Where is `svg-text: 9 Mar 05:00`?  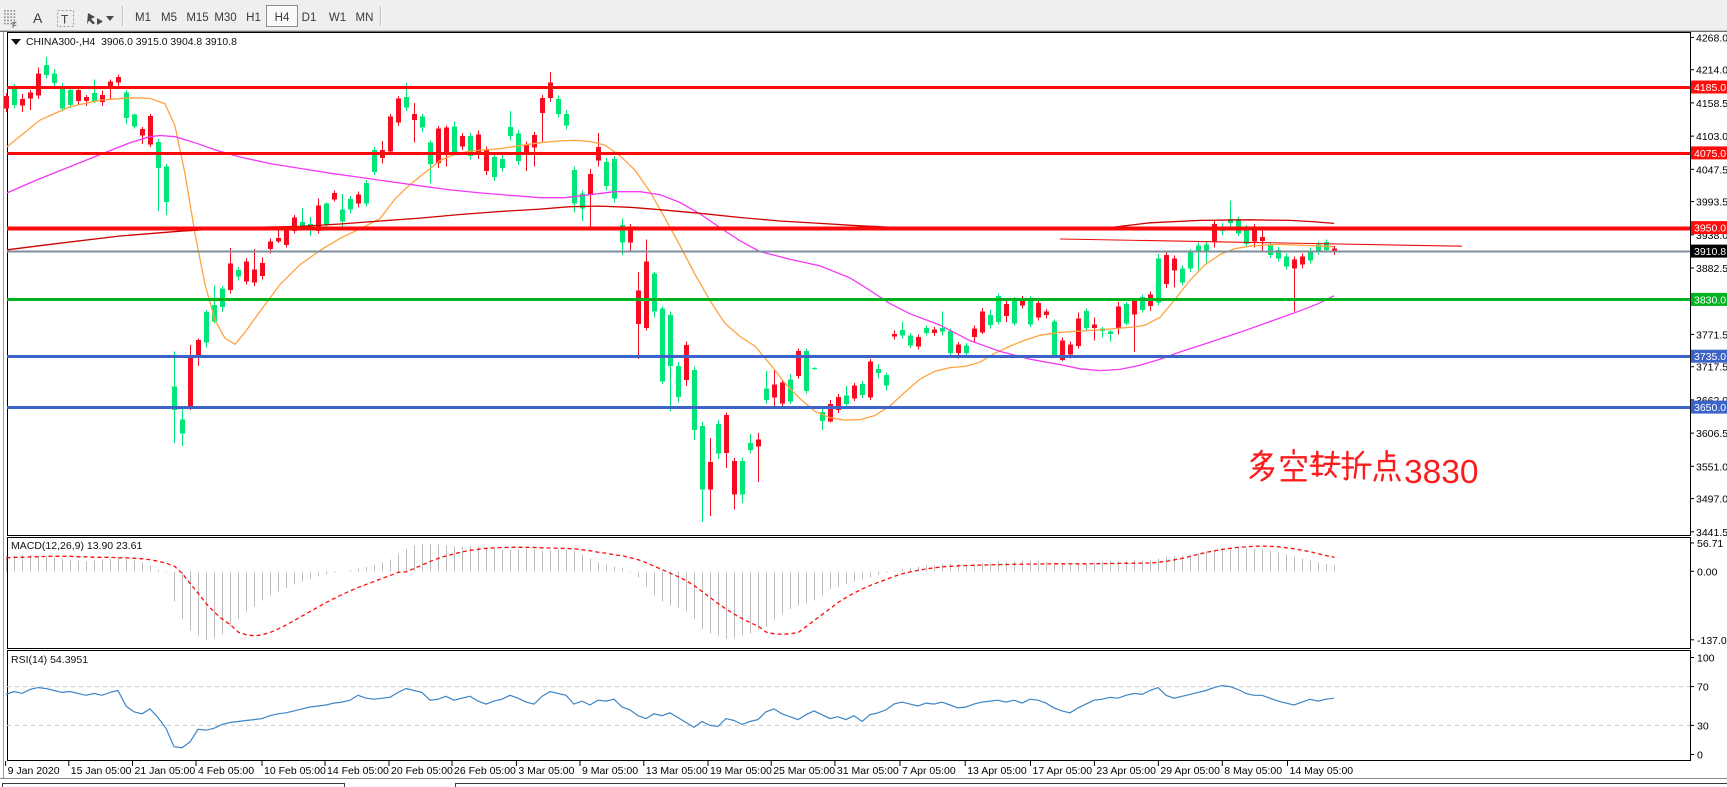 svg-text: 9 Mar 05:00 is located at coordinates (610, 771).